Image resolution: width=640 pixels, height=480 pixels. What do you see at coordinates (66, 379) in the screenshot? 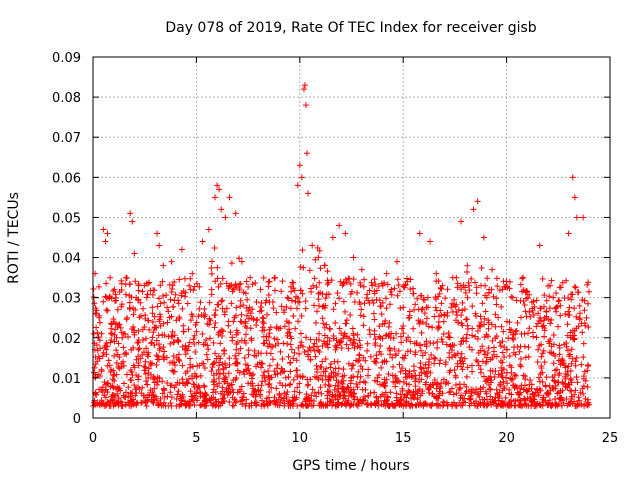
I see `y-tick-label: 0.01` at bounding box center [66, 379].